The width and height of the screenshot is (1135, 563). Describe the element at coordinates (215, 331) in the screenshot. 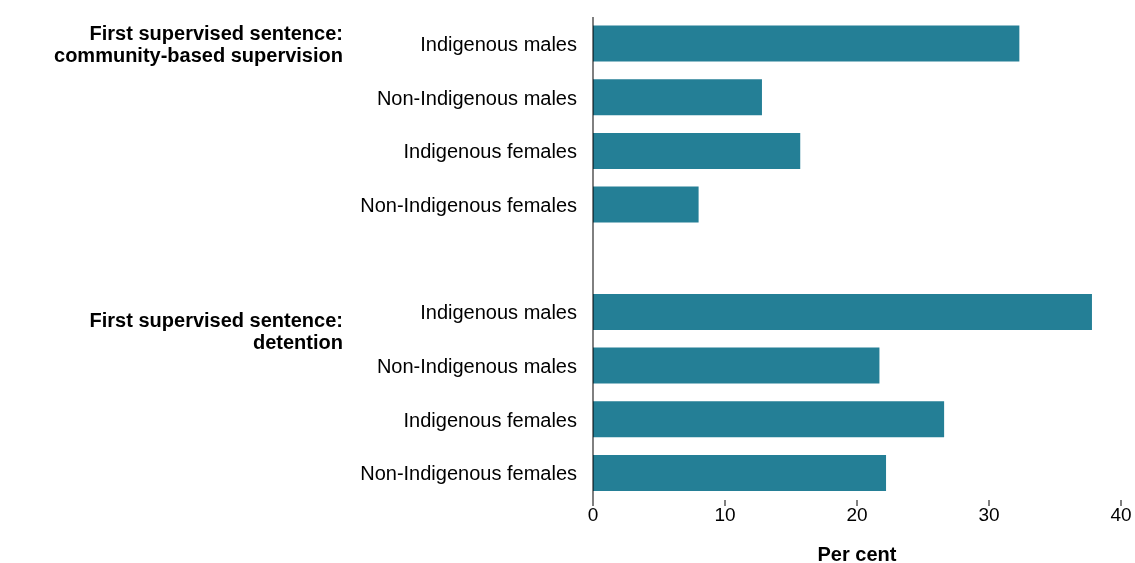

I see `text: First supervised sentence: detention` at that location.